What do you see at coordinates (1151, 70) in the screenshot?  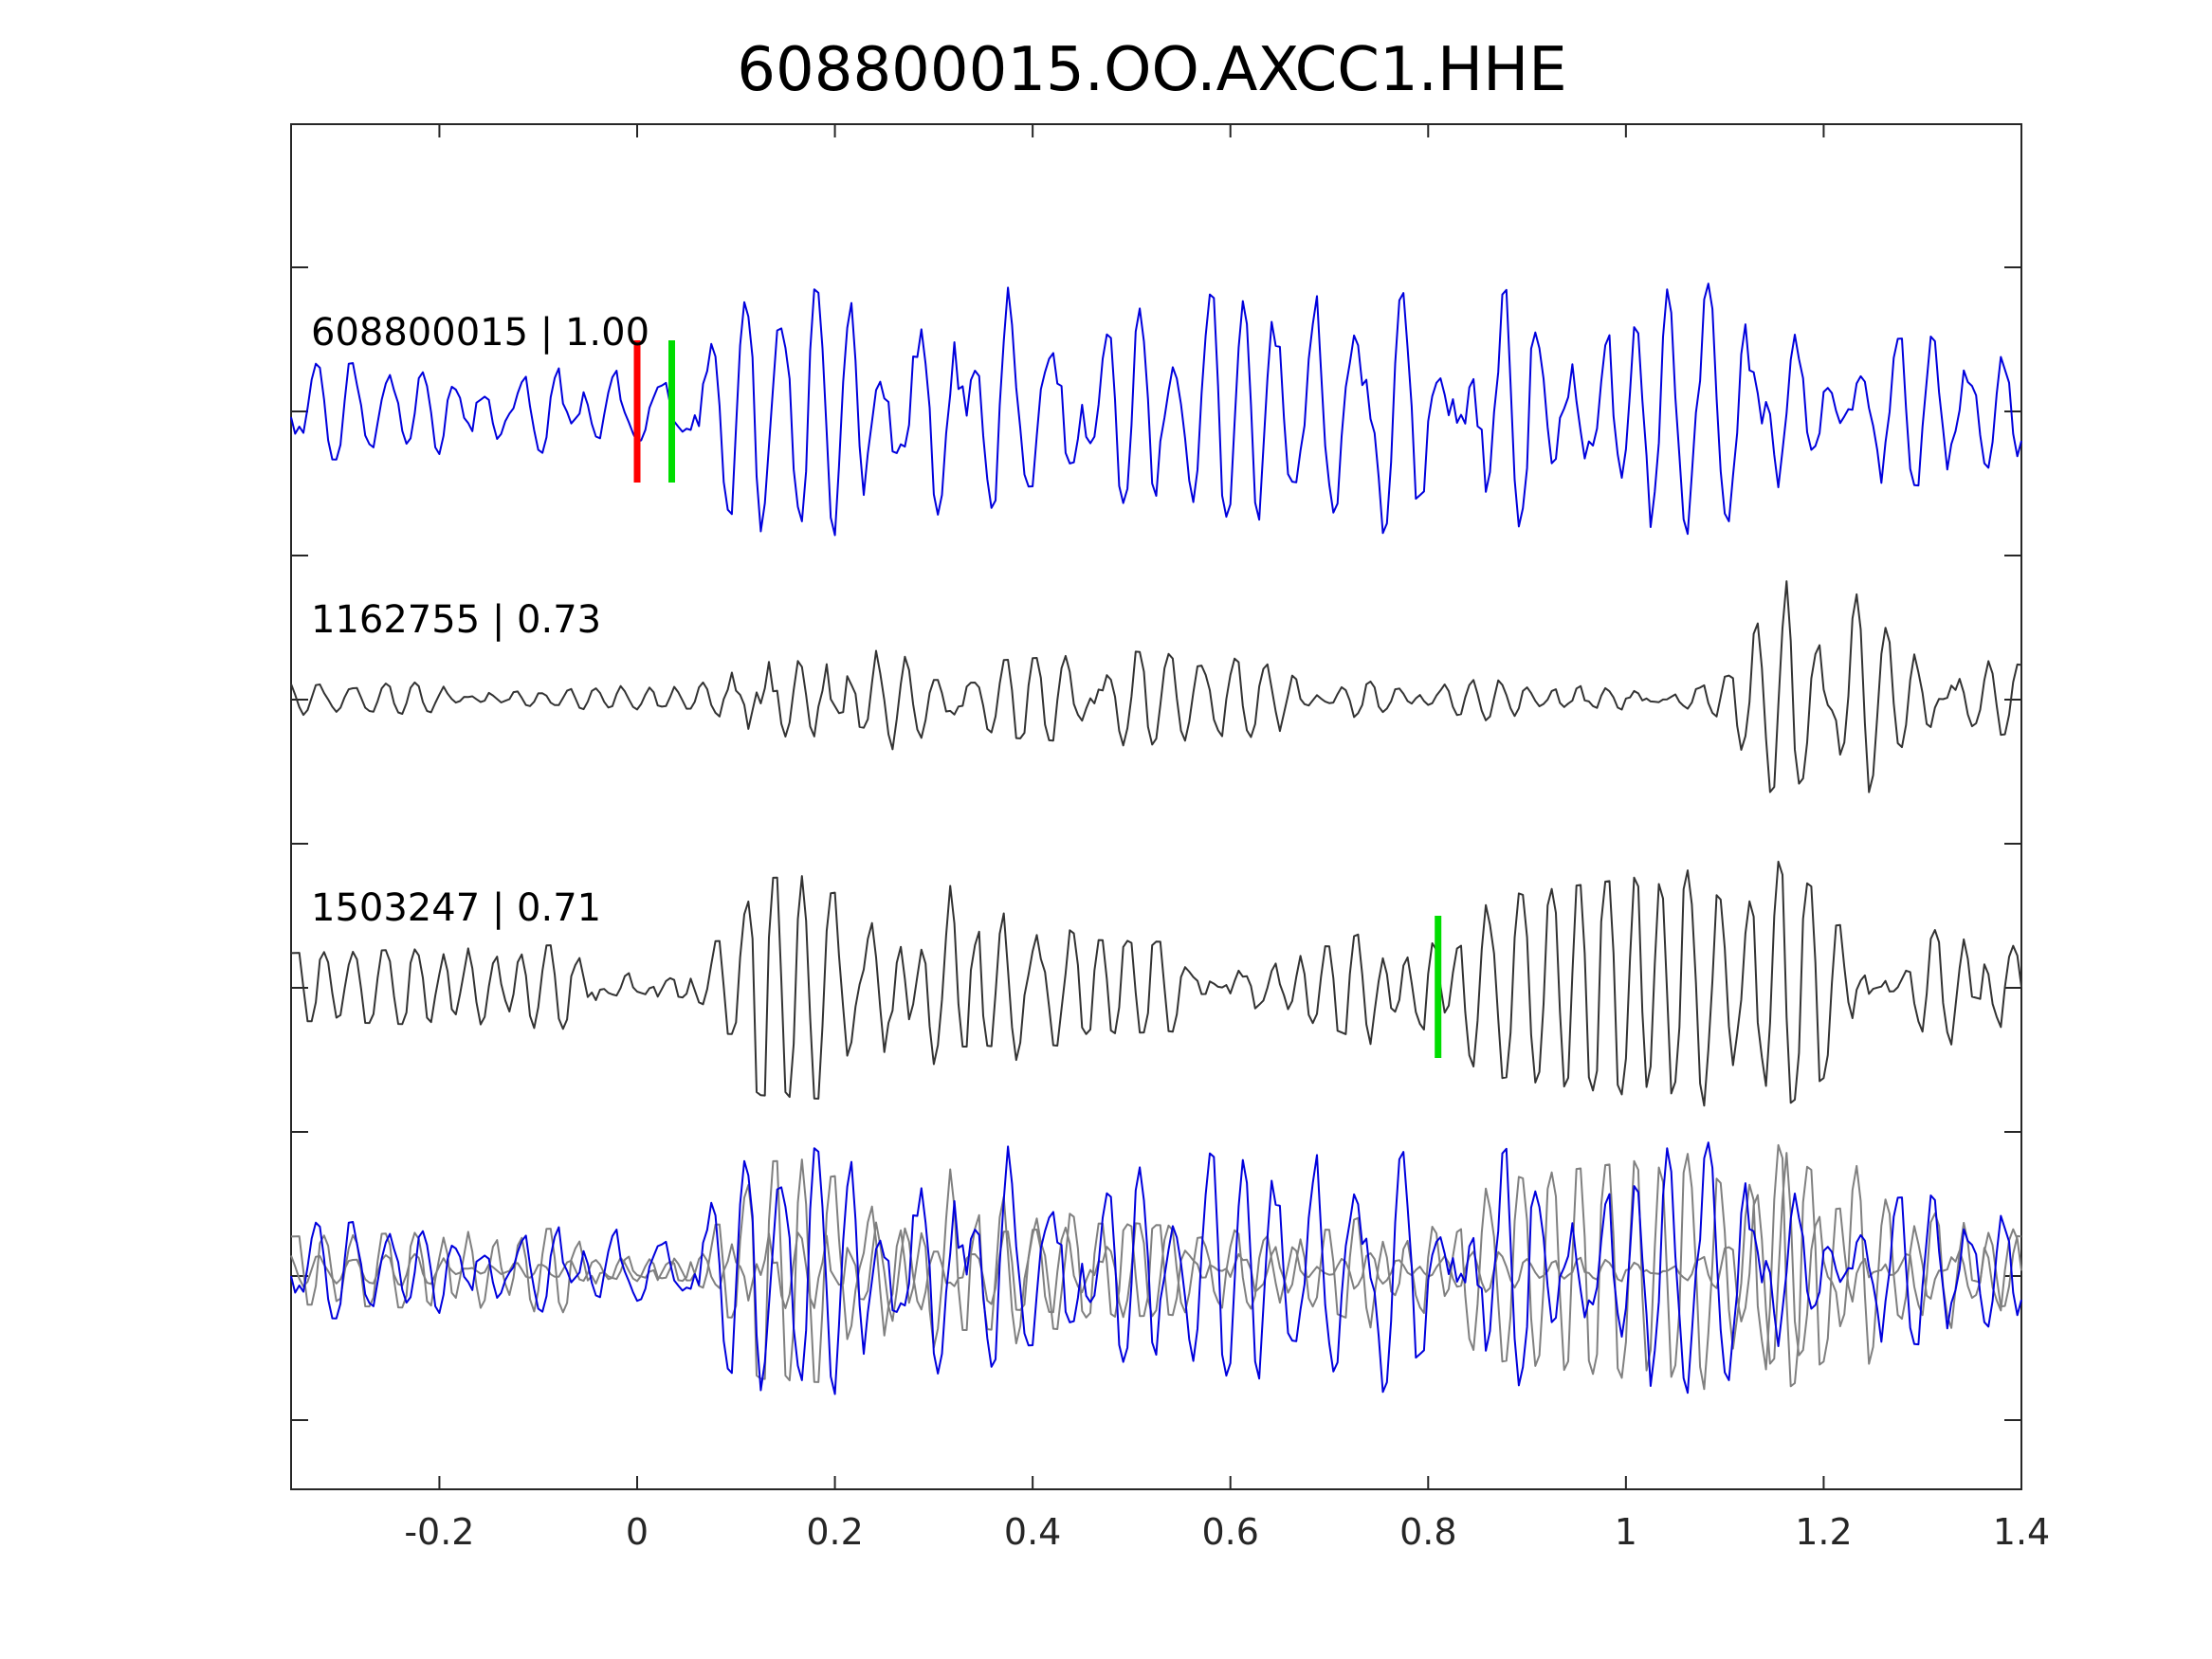 I see `chart-title: 608800015.OO.AXCC1.HHE` at bounding box center [1151, 70].